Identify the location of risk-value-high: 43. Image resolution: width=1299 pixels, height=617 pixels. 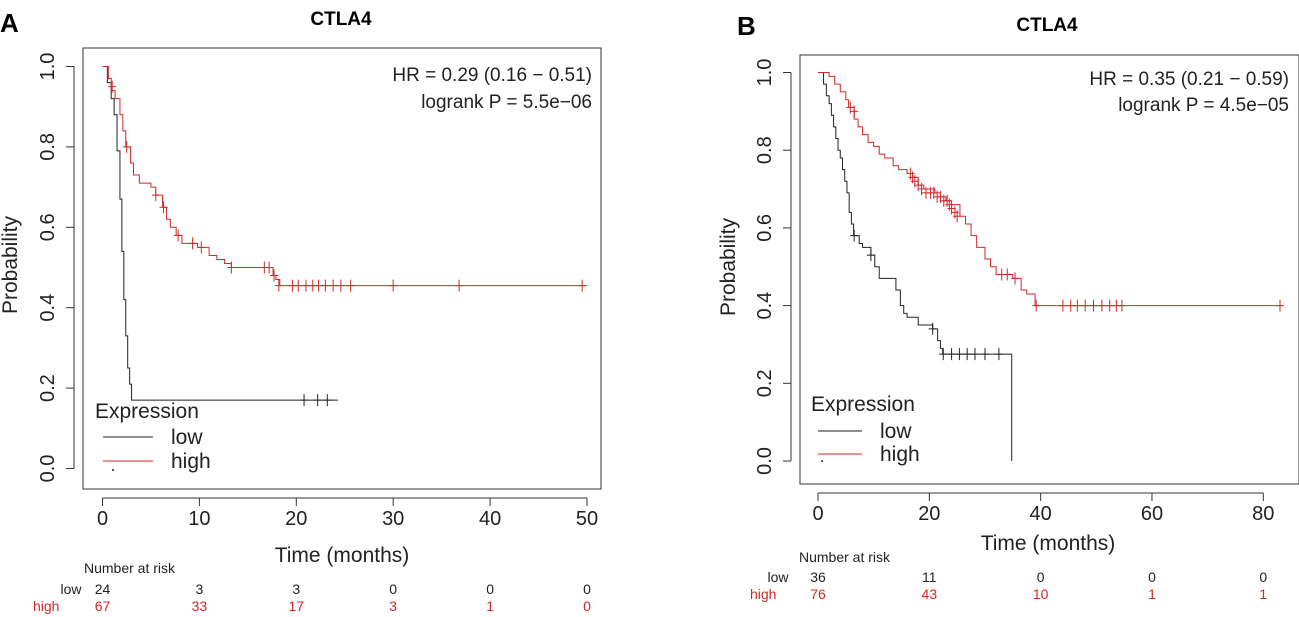
(930, 594).